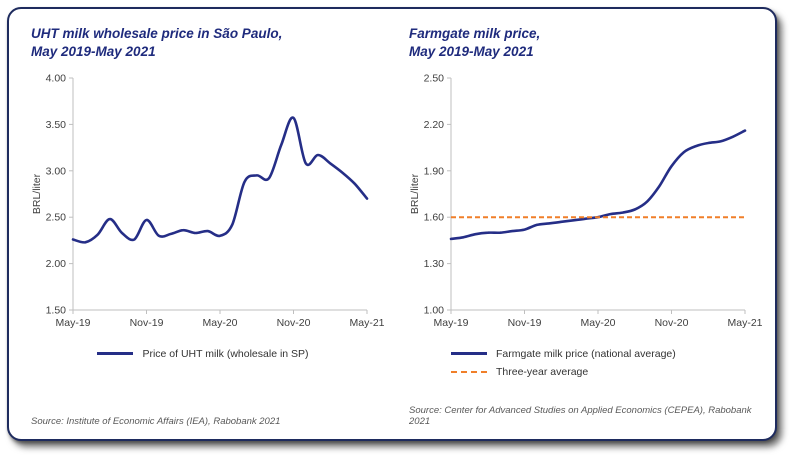 The width and height of the screenshot is (800, 463). What do you see at coordinates (586, 353) in the screenshot?
I see `legend-label: Farmgate milk price (national average)` at bounding box center [586, 353].